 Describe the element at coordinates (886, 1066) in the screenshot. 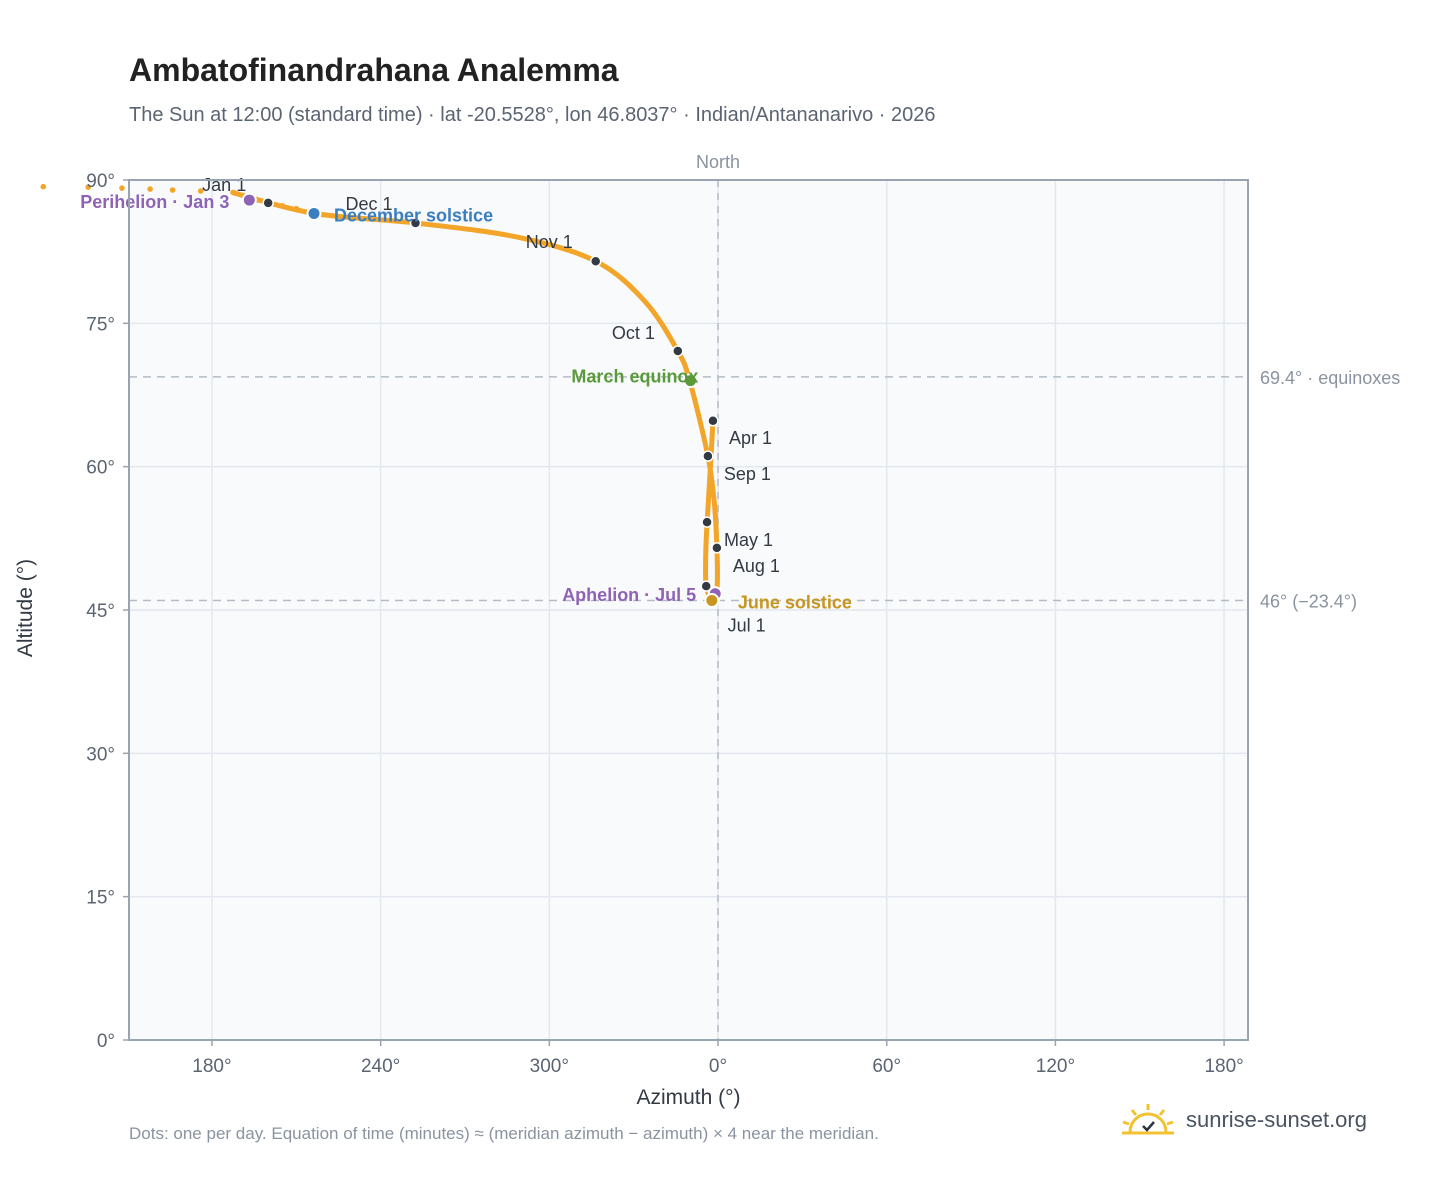

I see `x-tick-label-4: 60°` at that location.